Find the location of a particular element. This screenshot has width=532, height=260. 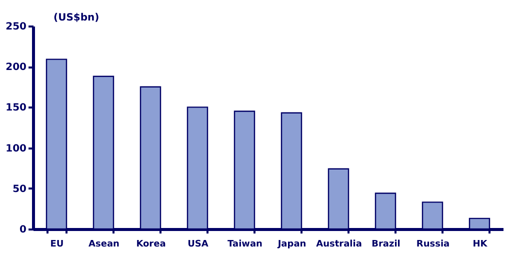

x-tick-label: Australia is located at coordinates (339, 245).